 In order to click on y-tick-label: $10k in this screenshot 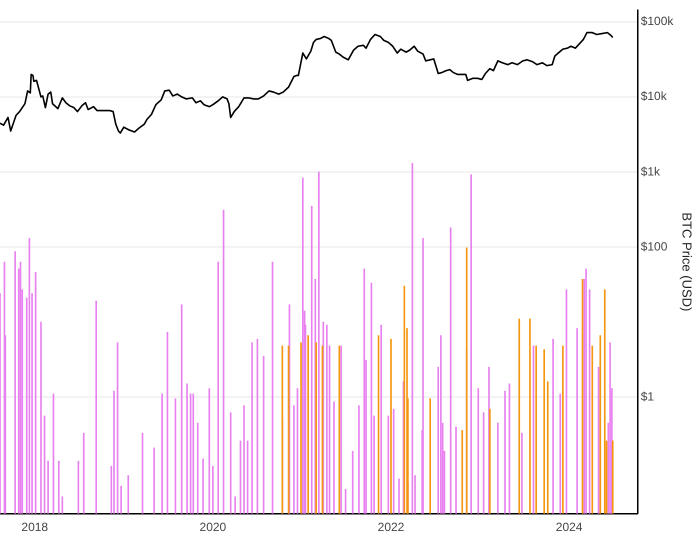, I will do `click(654, 96)`.